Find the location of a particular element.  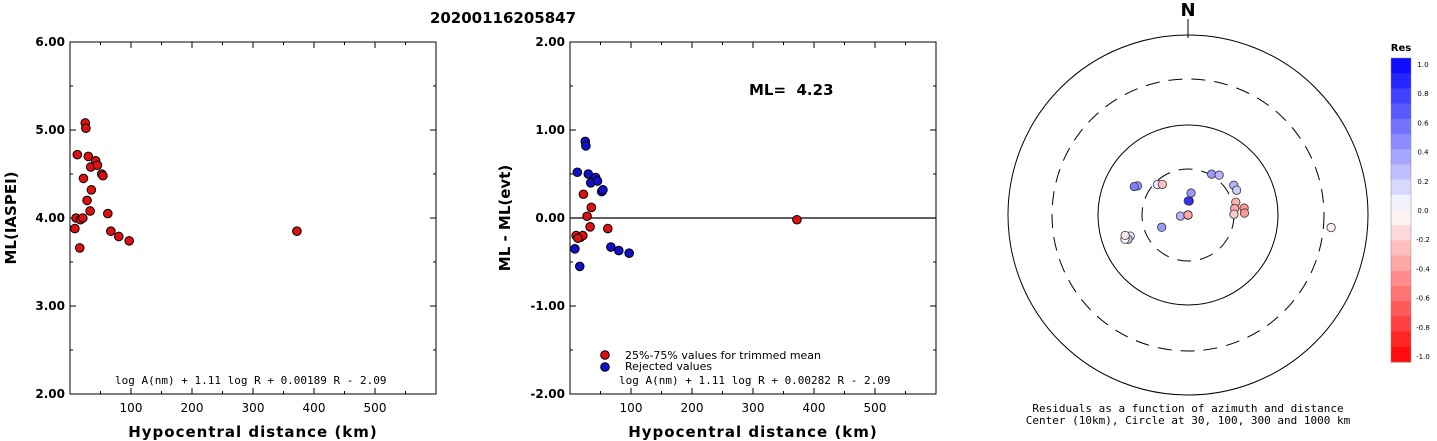

colorbar-tick-label: 0.2 is located at coordinates (1422, 182).